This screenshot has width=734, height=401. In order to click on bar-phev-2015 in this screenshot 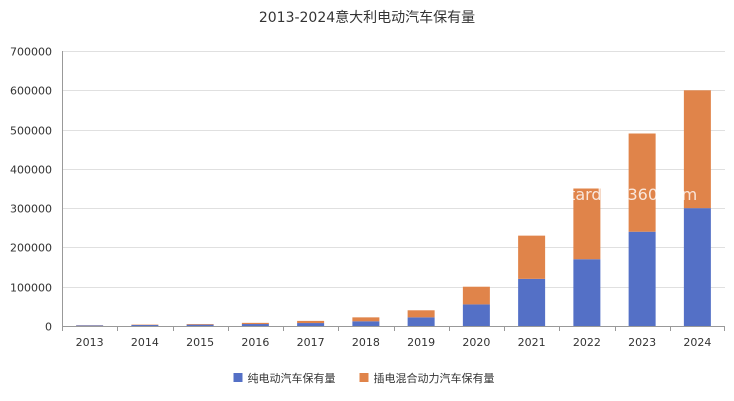, I will do `click(200, 324)`.